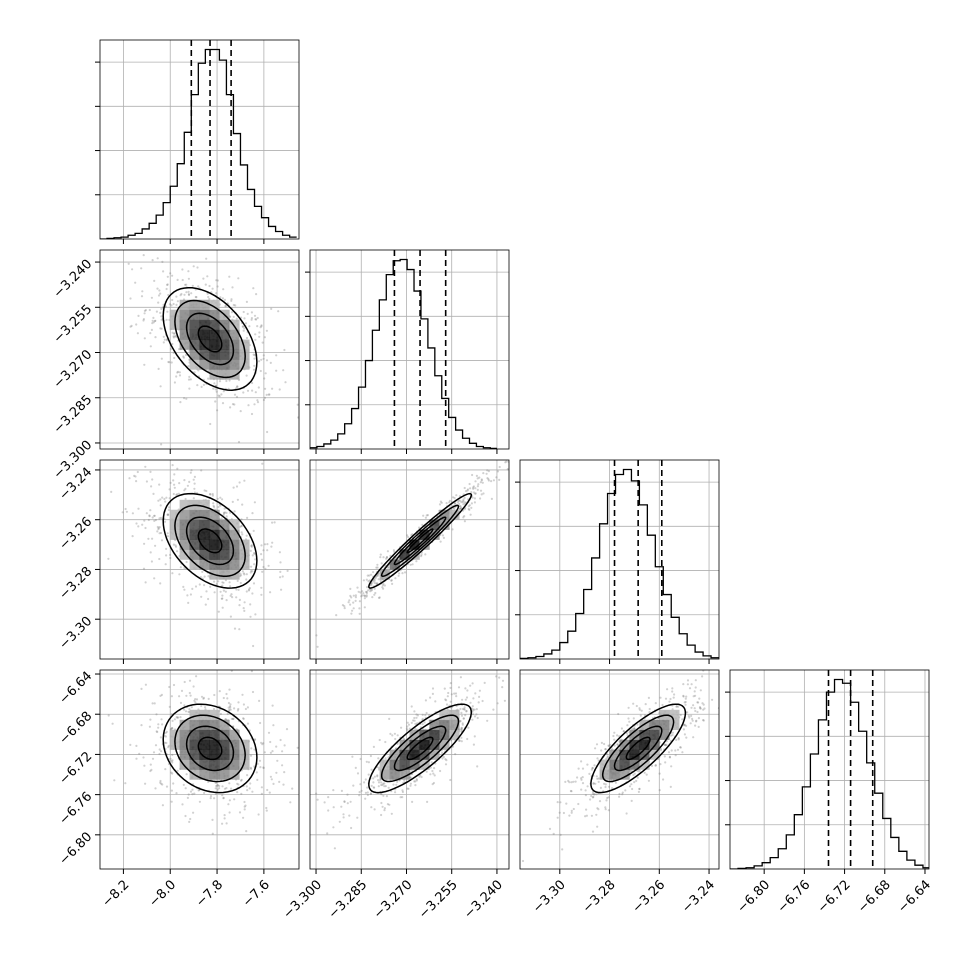 The image size is (970, 970). Describe the element at coordinates (638, 748) in the screenshot. I see `contour-line` at that location.